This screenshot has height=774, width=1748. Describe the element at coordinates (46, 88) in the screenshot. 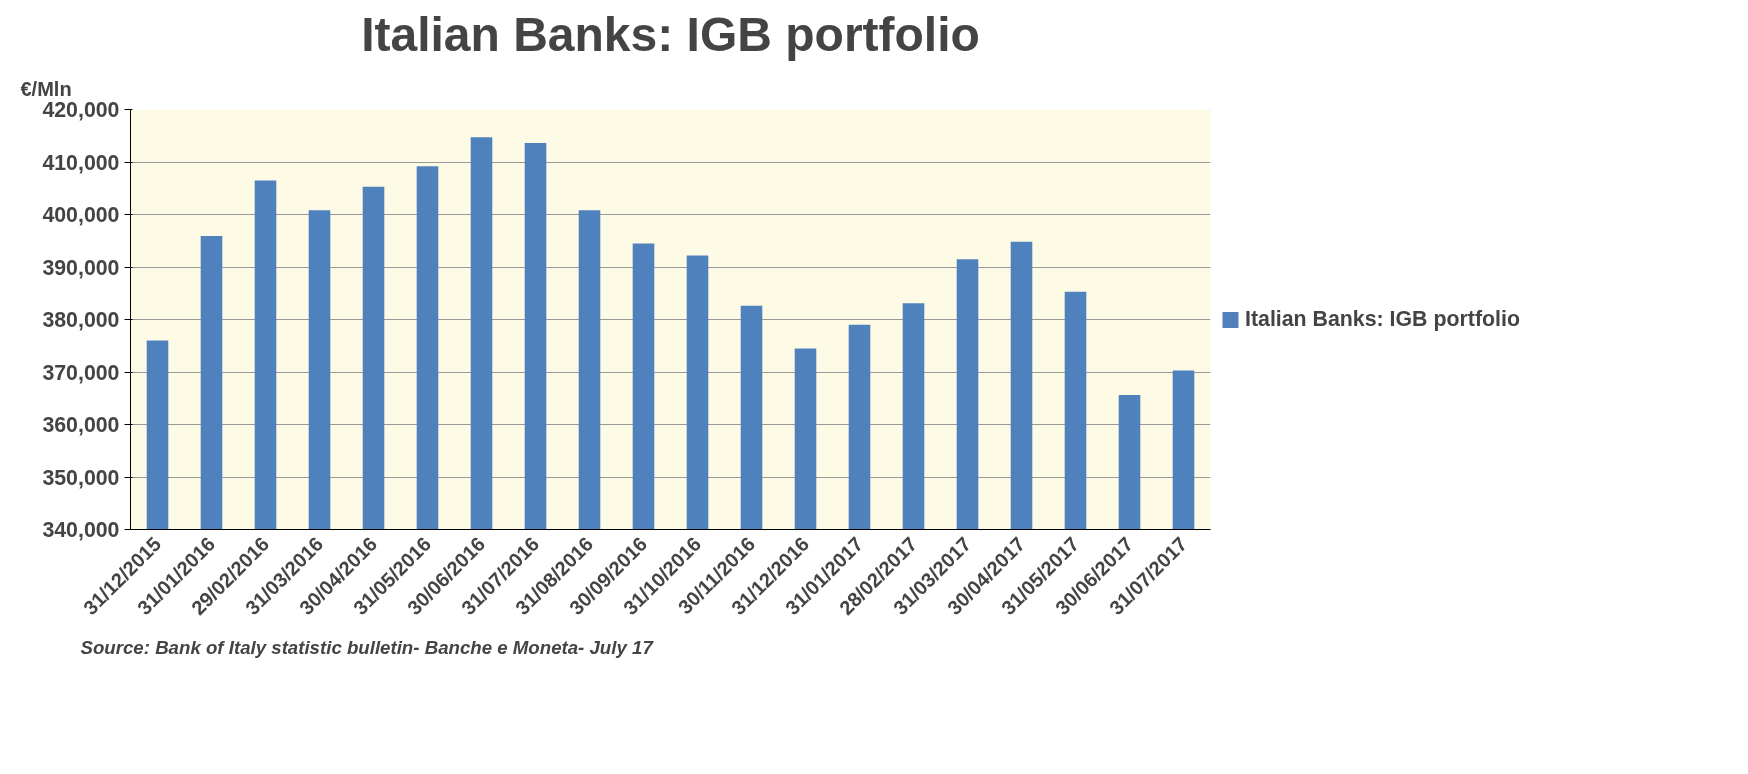

I see `y-axis-title: €/Mln` at that location.